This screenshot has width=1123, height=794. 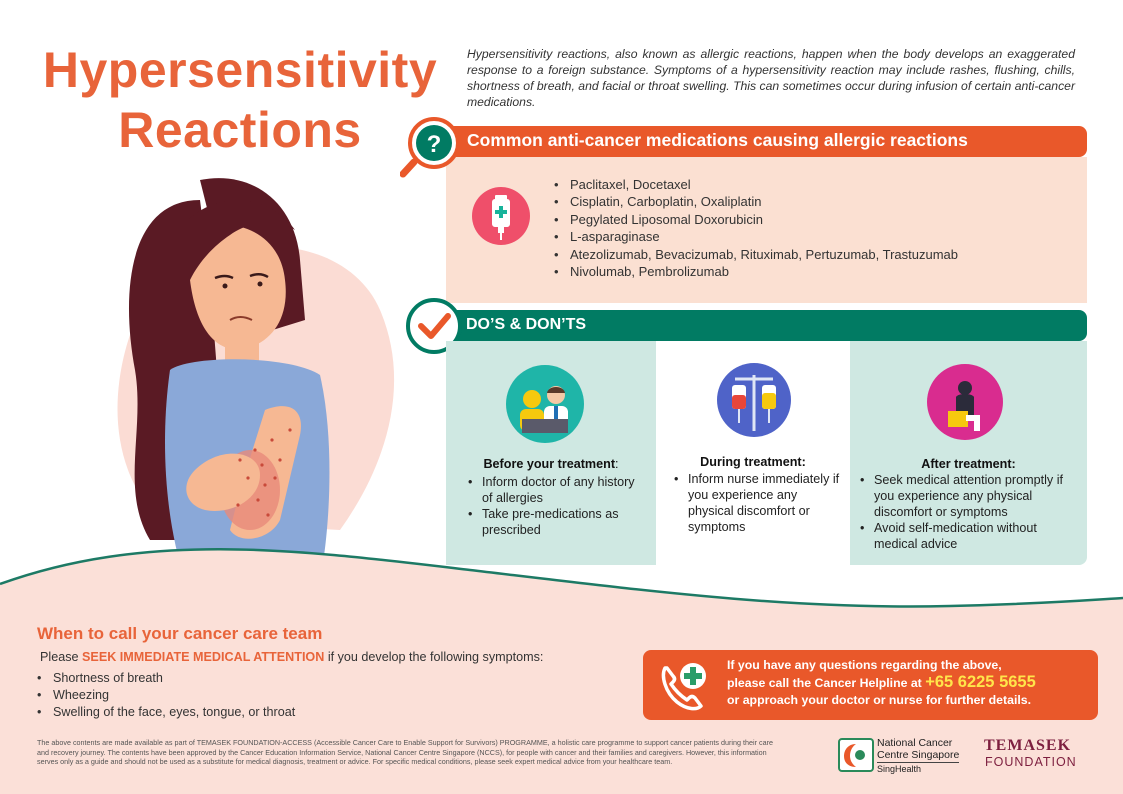 I want to click on temasek-logo-name: TEMASEK, so click(x=1028, y=745).